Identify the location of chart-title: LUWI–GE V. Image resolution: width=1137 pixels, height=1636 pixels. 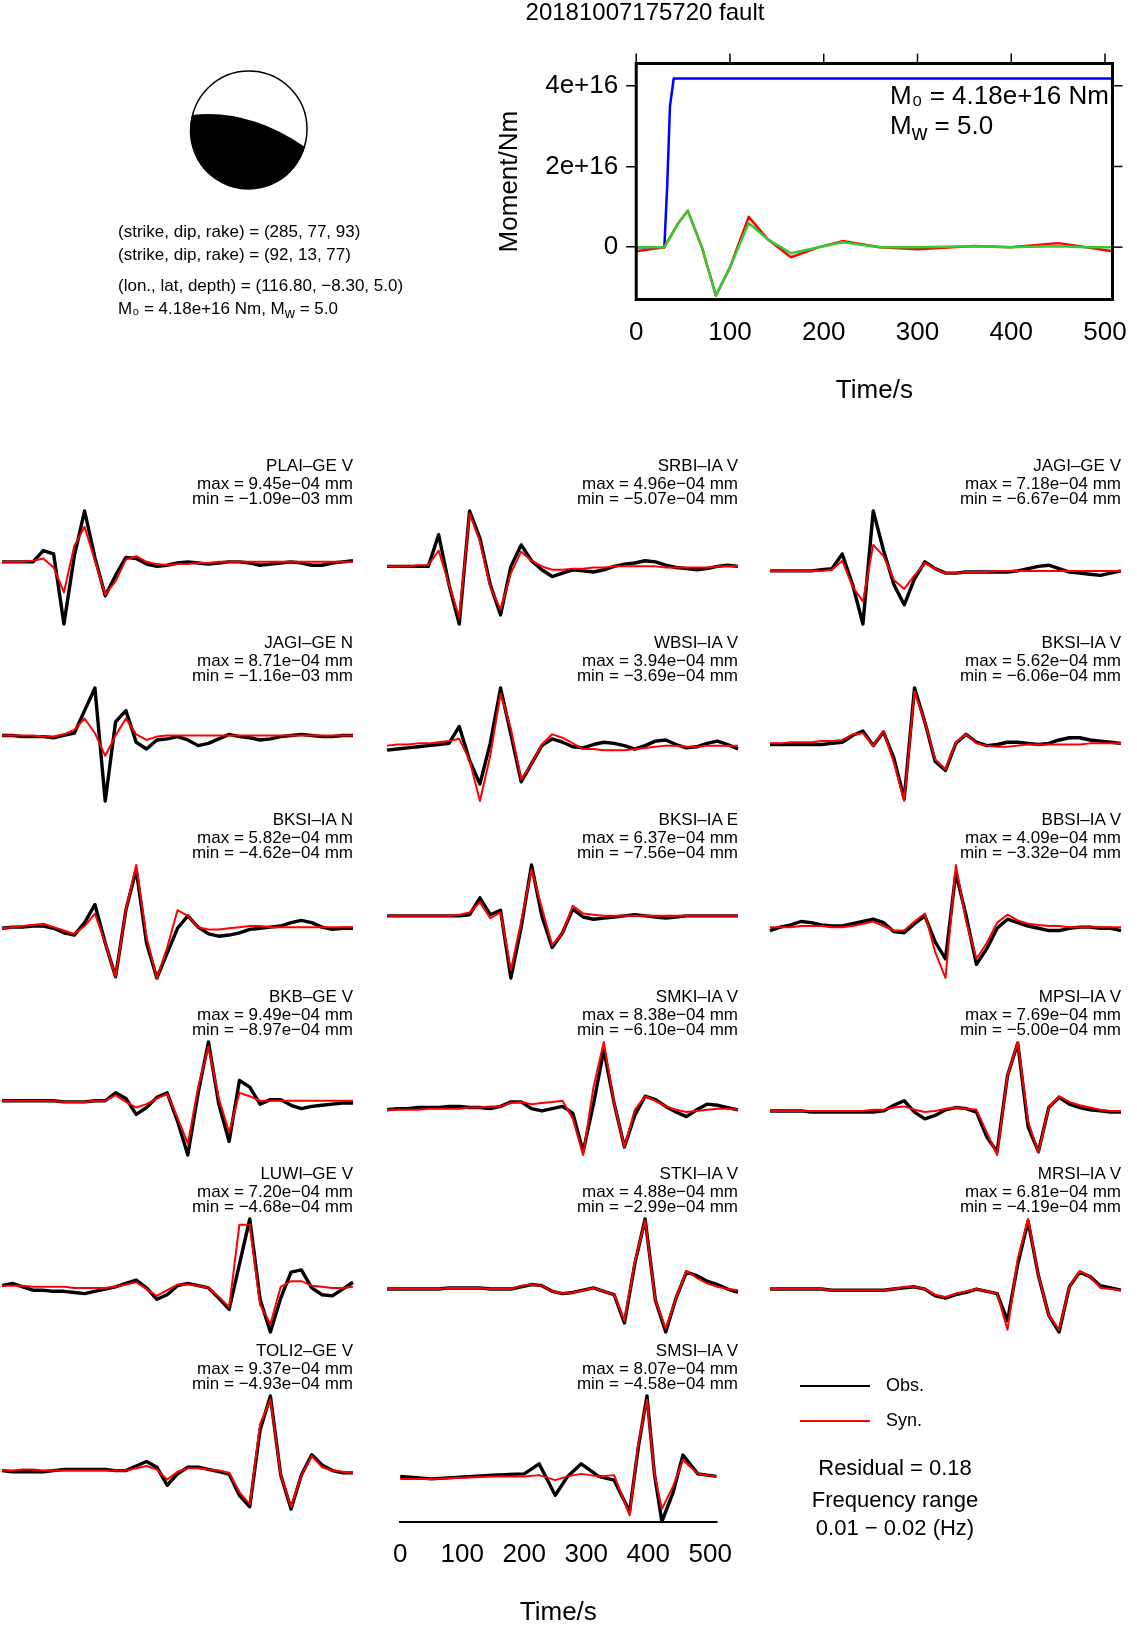
(306, 1173).